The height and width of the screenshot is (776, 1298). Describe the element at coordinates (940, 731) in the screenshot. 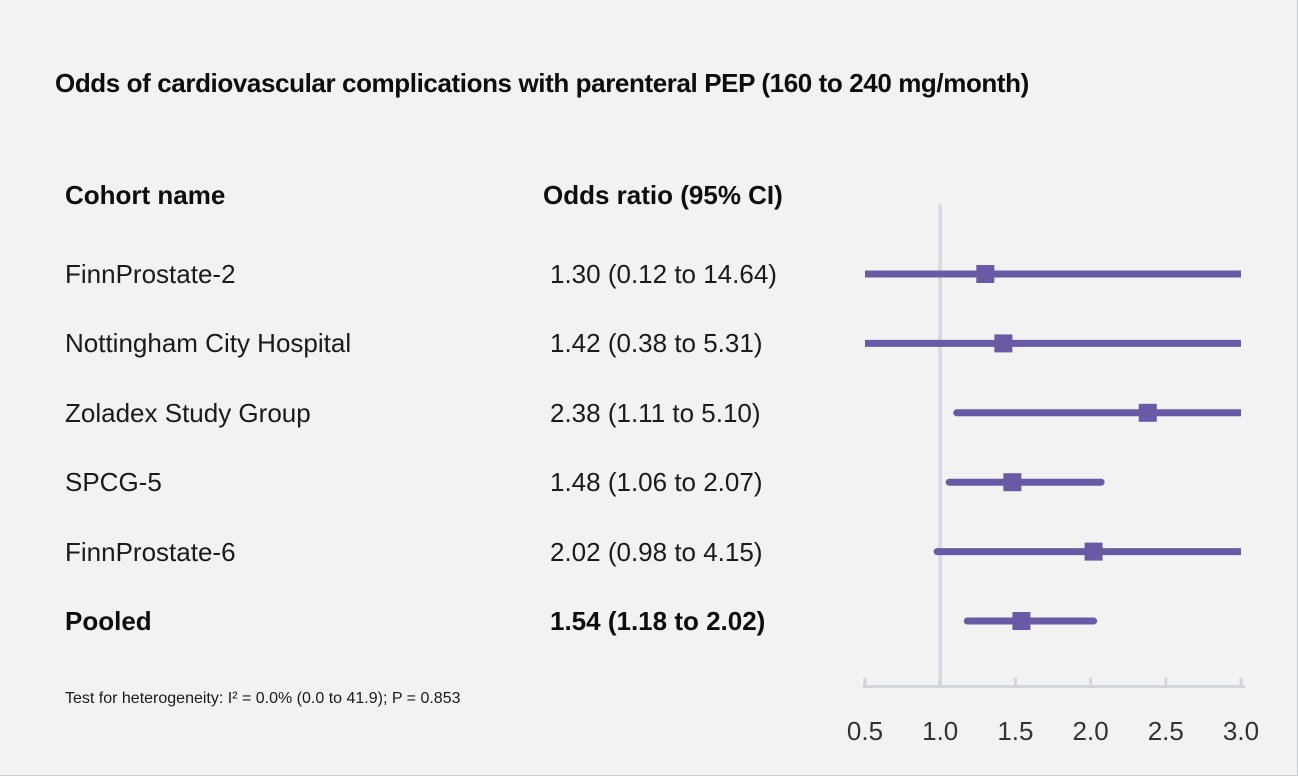

I see `x-axis-tick-label: 1.0` at that location.